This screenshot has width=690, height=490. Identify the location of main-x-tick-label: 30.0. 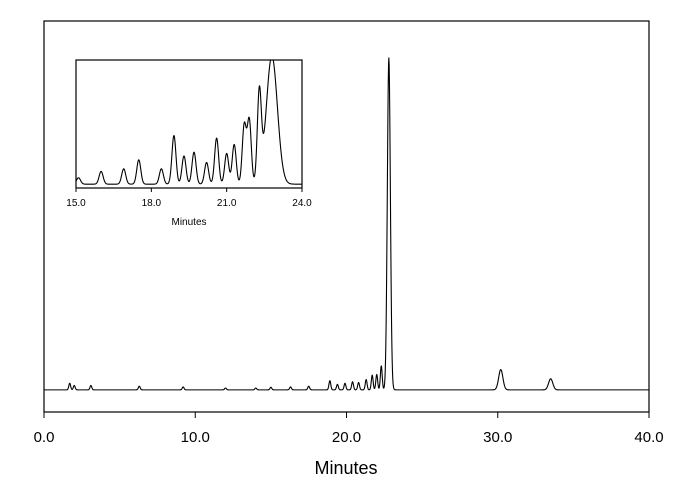
(497, 437).